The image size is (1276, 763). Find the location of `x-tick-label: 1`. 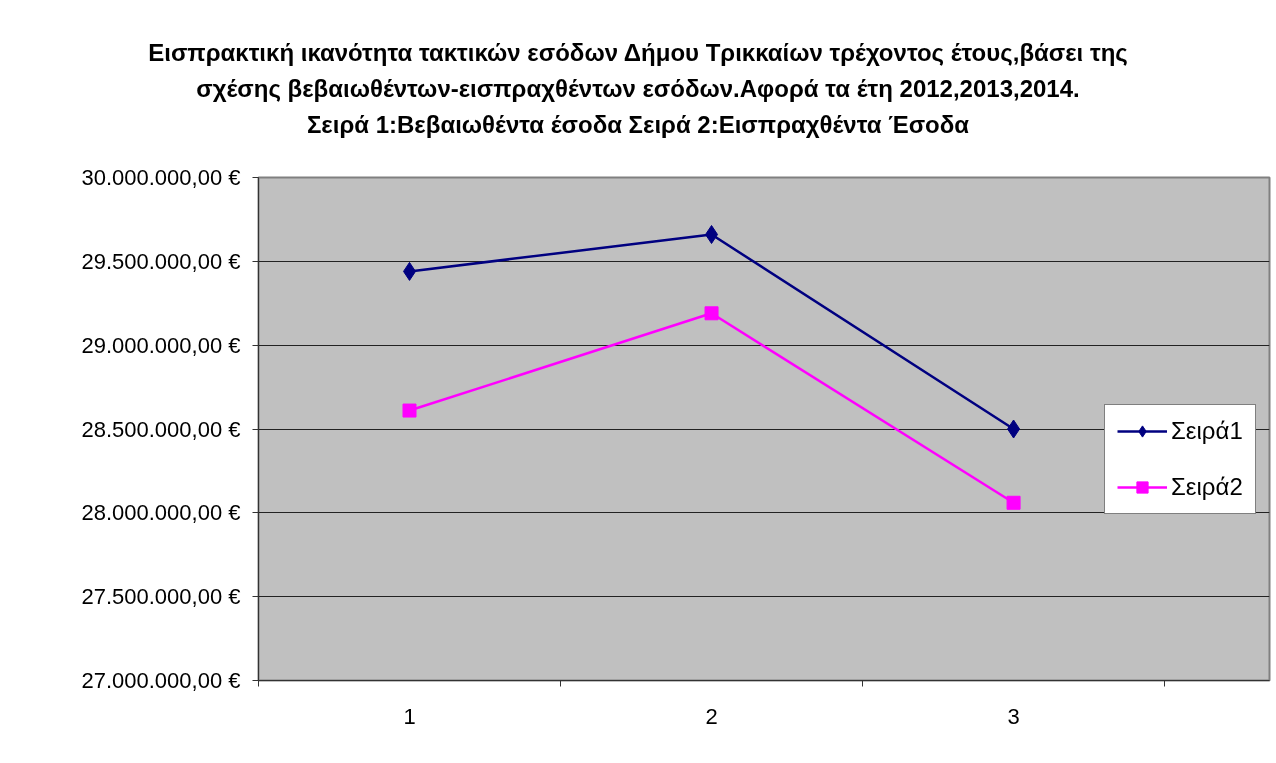

x-tick-label: 1 is located at coordinates (409, 716).